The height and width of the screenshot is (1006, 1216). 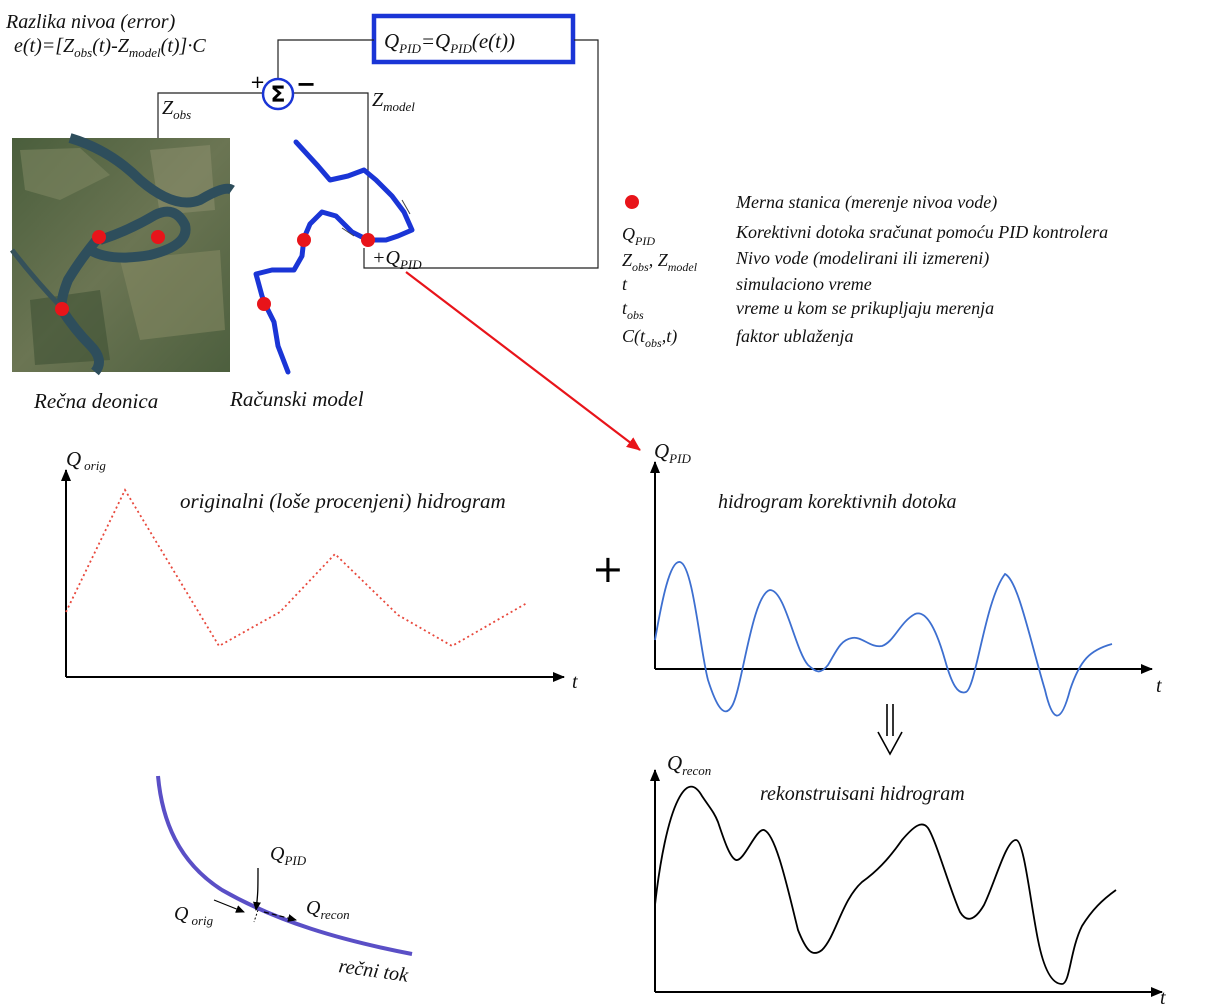 What do you see at coordinates (373, 971) in the screenshot?
I see `river-flow-caption: rečni tok` at bounding box center [373, 971].